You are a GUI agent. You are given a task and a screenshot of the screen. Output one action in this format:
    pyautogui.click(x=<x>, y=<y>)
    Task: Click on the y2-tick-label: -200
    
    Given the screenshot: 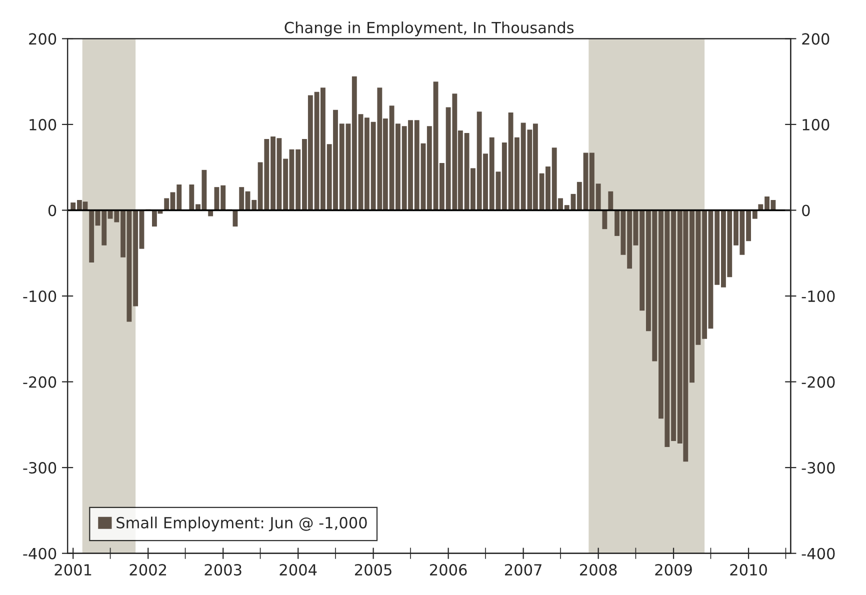 What is the action you would take?
    pyautogui.click(x=818, y=382)
    